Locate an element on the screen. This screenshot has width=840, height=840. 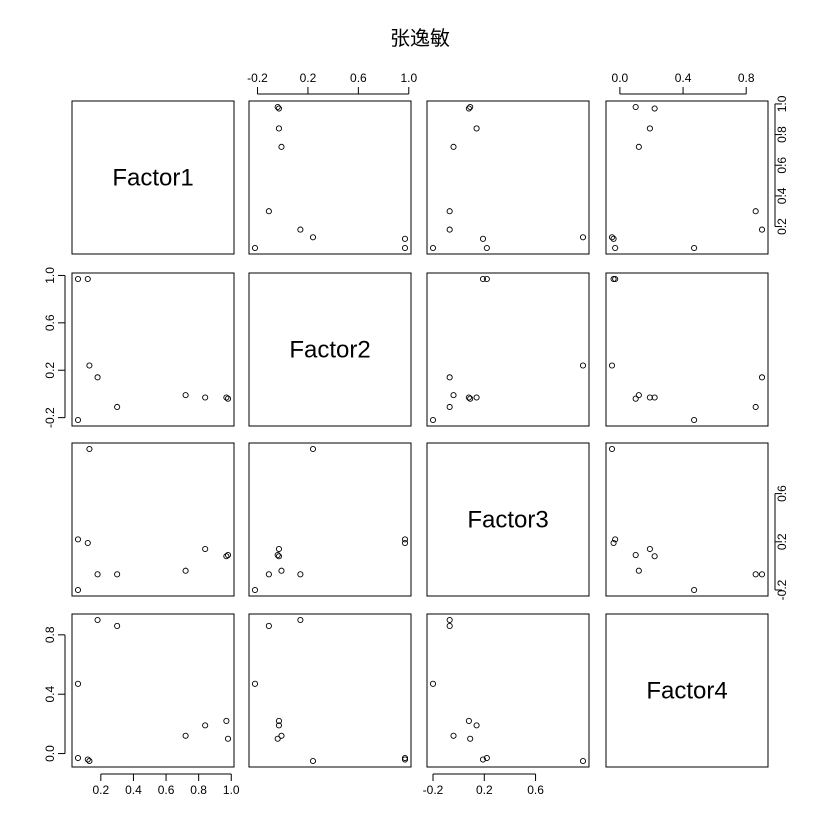
panel-factor2-vs-factor4 is located at coordinates (687, 349).